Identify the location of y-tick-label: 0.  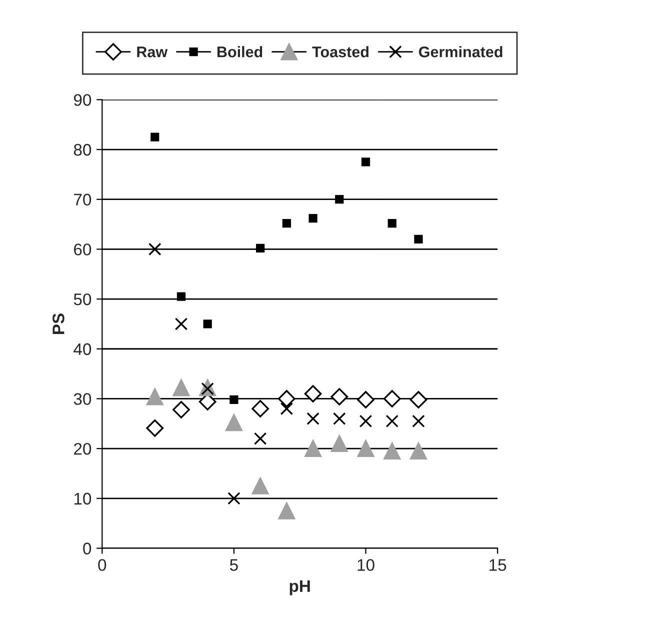
(87, 548).